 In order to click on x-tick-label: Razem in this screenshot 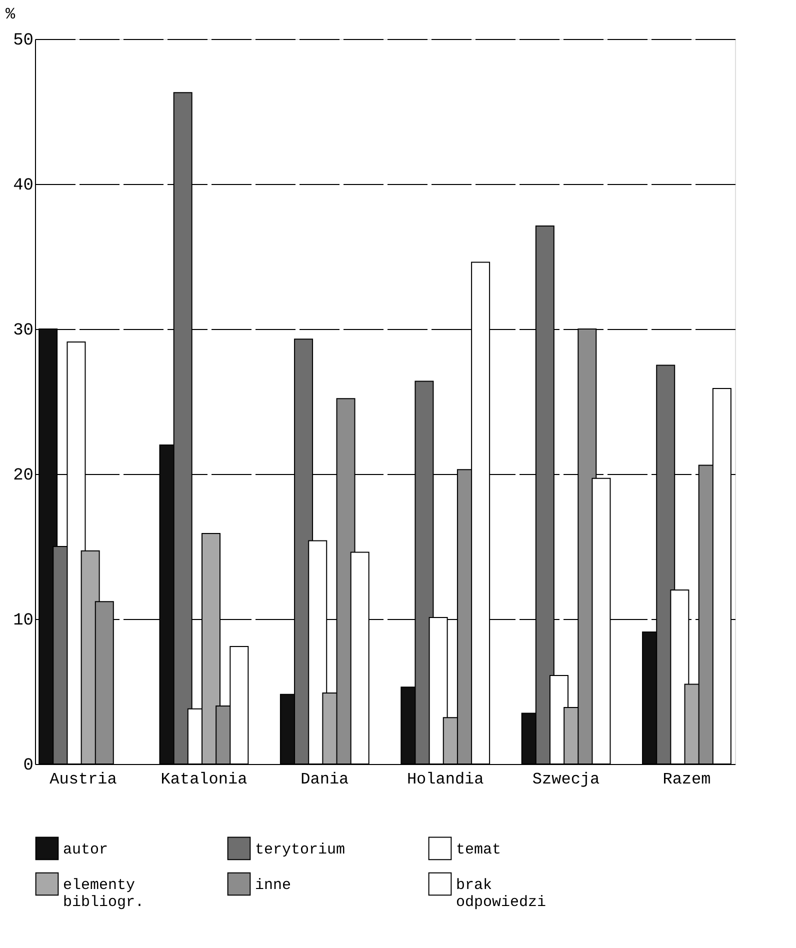, I will do `click(686, 779)`.